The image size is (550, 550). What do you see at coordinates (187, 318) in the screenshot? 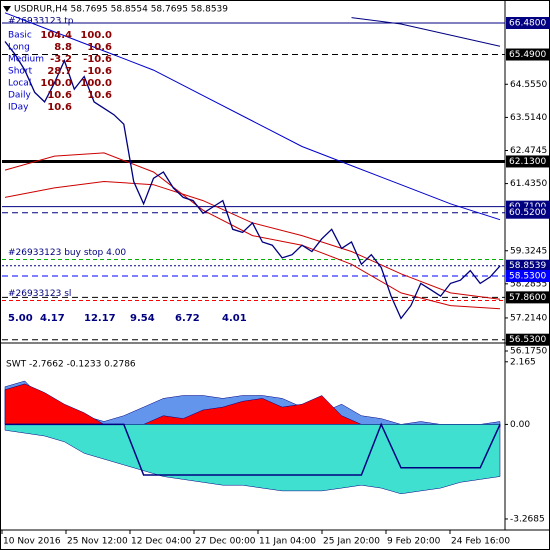
I see `bottom-value: 6.72` at bounding box center [187, 318].